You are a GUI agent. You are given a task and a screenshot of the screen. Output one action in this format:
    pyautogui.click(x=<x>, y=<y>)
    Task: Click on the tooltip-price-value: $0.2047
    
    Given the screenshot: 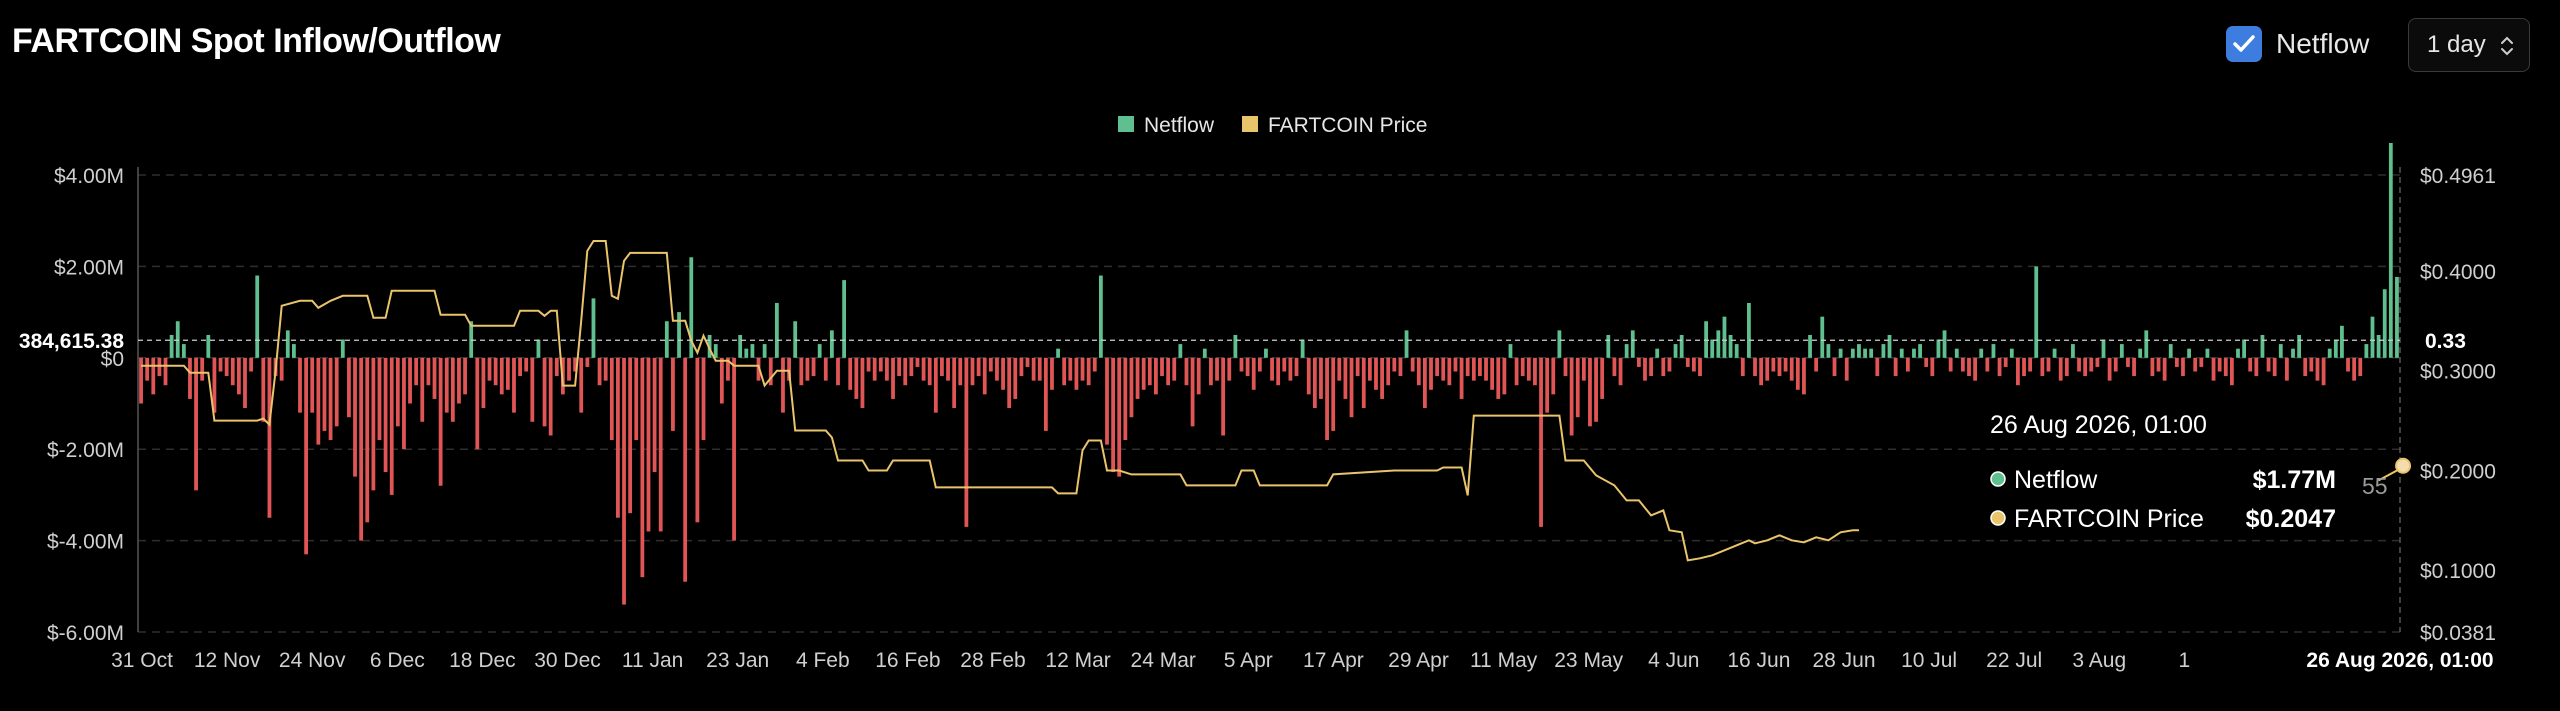 What is the action you would take?
    pyautogui.click(x=2291, y=519)
    